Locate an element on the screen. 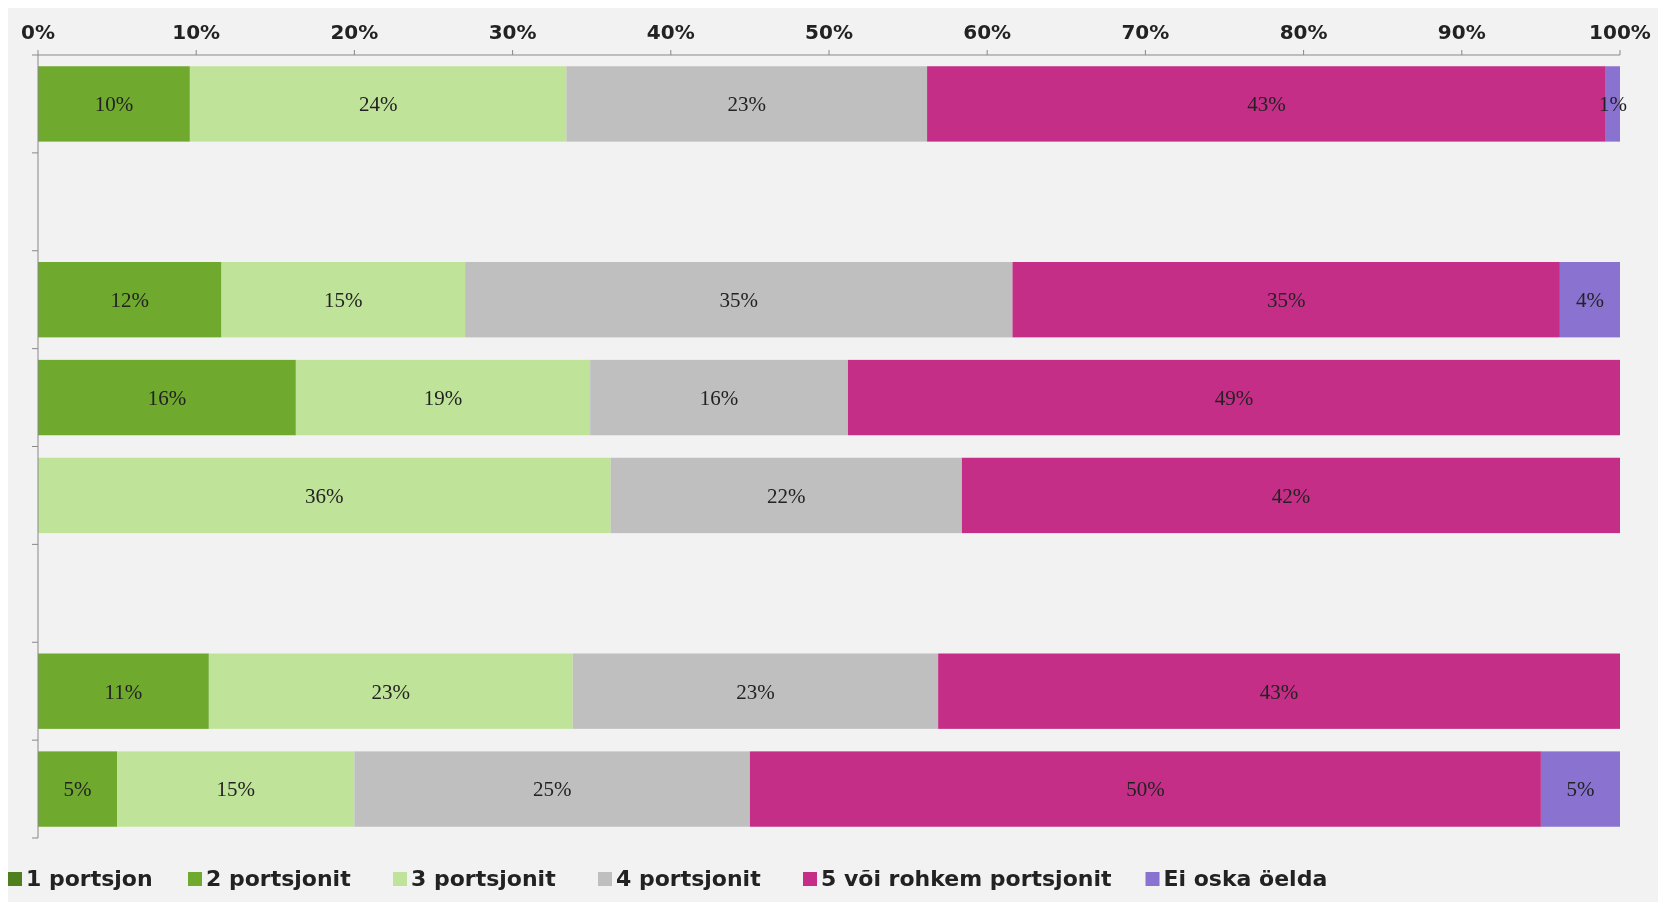 Image resolution: width=1666 pixels, height=903 pixels. x-tick-label: 30% is located at coordinates (512, 32).